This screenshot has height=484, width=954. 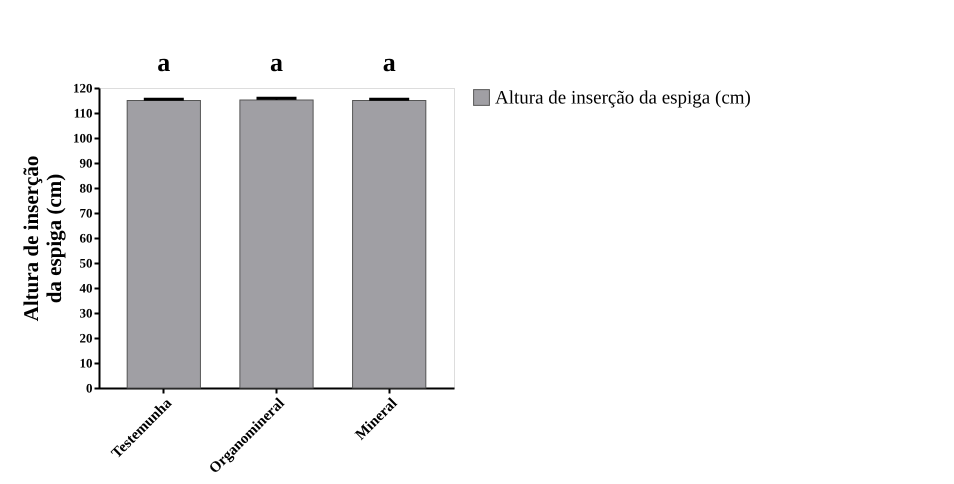 I want to click on y-tick-label: 120, so click(x=82, y=88).